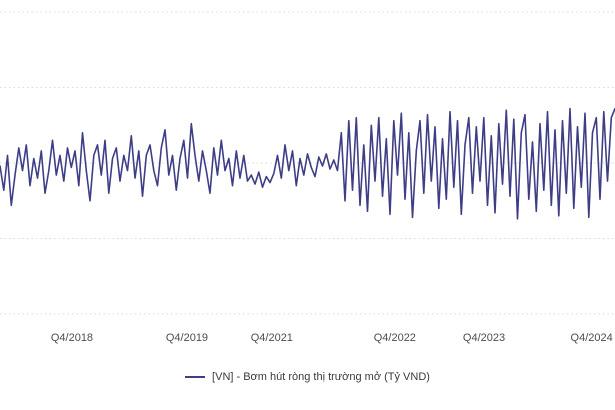 The width and height of the screenshot is (615, 410). Describe the element at coordinates (591, 338) in the screenshot. I see `x-tick-label: Q4/2024` at that location.